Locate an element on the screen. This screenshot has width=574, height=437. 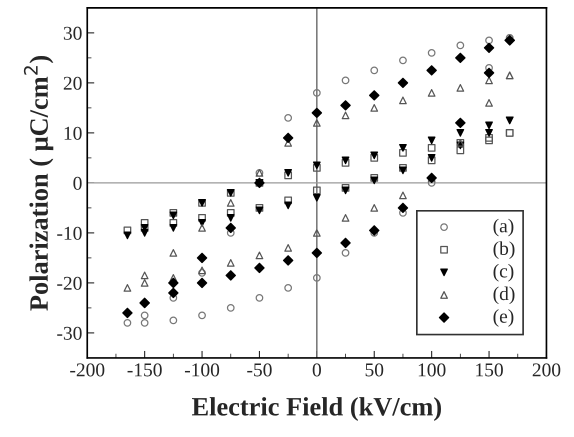
x-tick-label: 0 is located at coordinates (316, 369).